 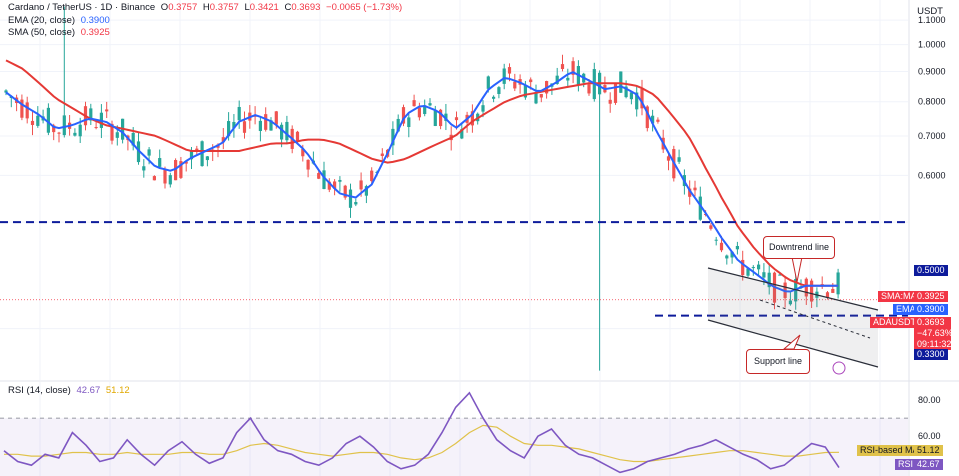 I want to click on pair-tag: ADAUSDT, so click(x=895, y=322).